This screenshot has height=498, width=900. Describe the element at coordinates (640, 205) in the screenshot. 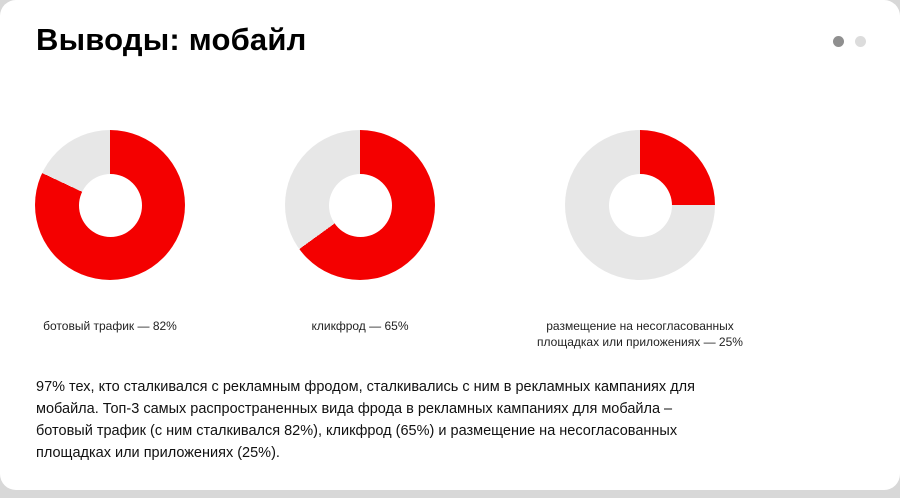

I see `donut-chart-unapproved-placement` at that location.